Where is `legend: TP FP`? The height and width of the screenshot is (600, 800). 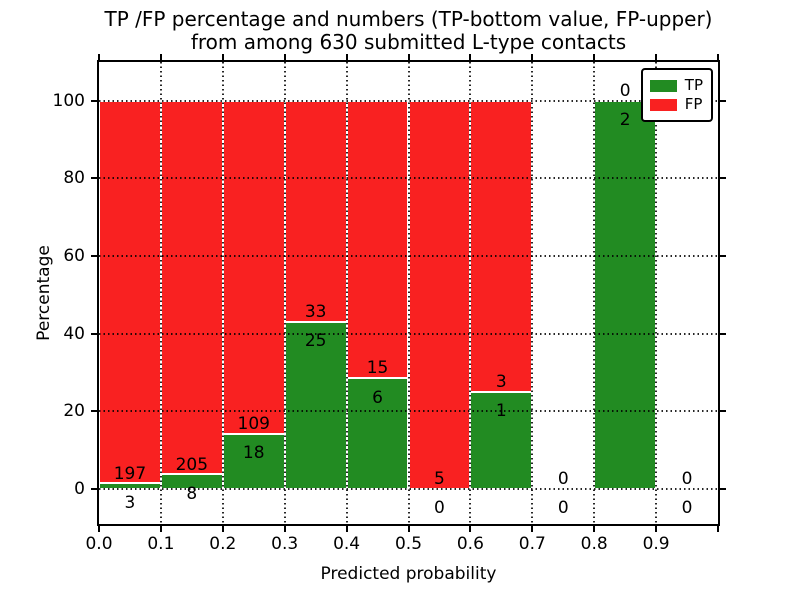 legend: TP FP is located at coordinates (676, 95).